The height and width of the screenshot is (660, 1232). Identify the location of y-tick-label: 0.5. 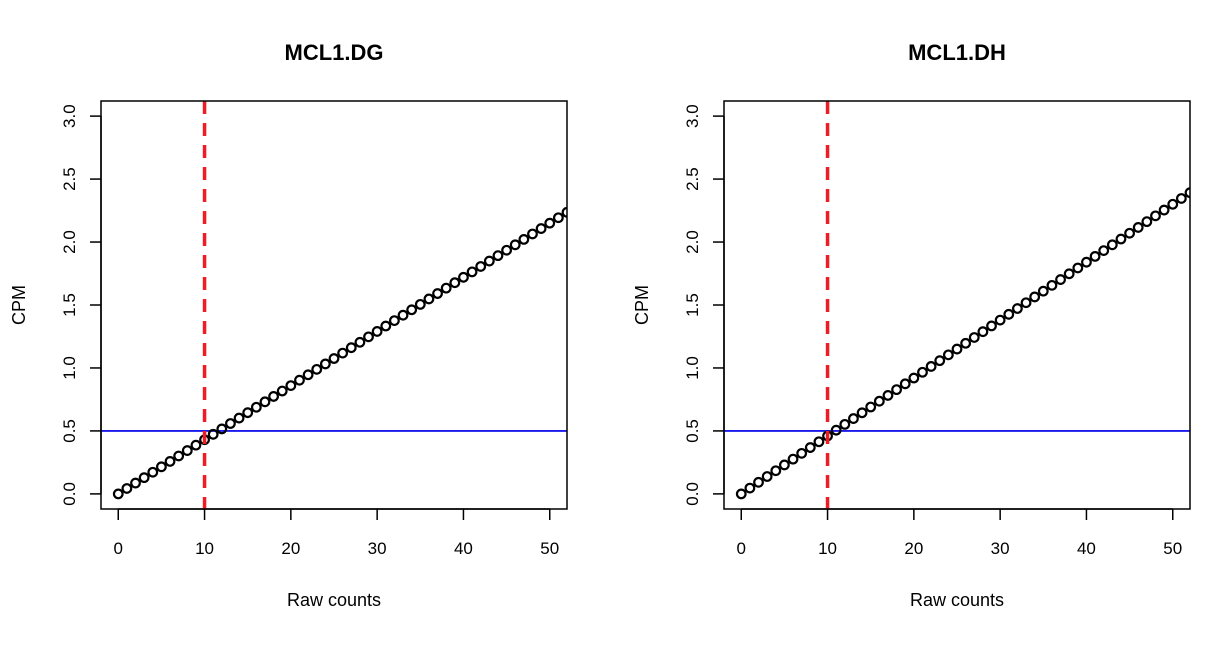
(692, 431).